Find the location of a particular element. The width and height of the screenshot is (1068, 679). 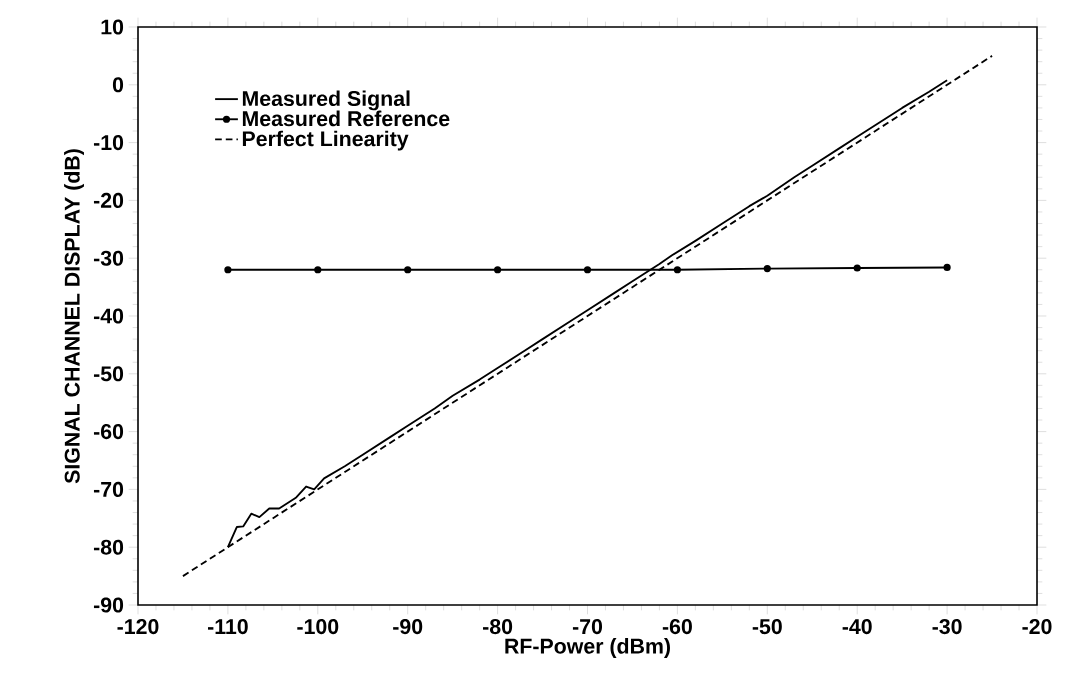

y-tick-label: -80 is located at coordinates (108, 547).